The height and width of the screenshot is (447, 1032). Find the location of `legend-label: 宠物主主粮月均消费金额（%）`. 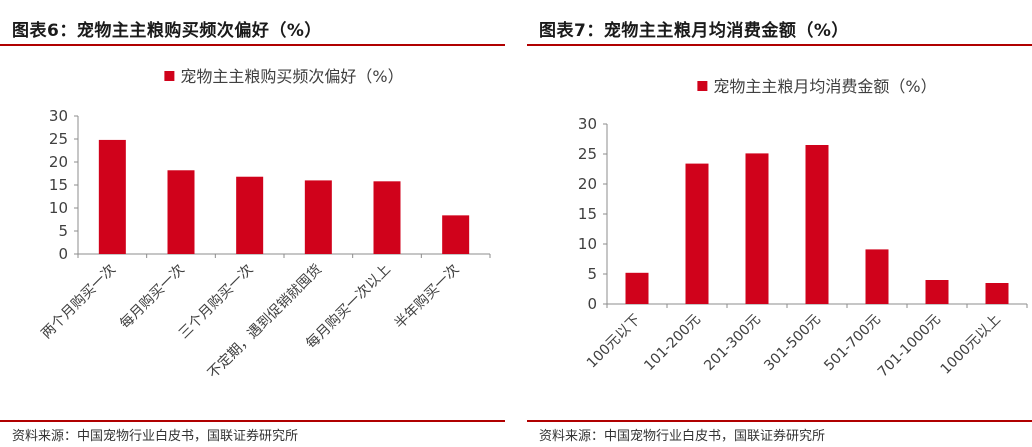

legend-label: 宠物主主粮月均消费金额（%） is located at coordinates (824, 86).